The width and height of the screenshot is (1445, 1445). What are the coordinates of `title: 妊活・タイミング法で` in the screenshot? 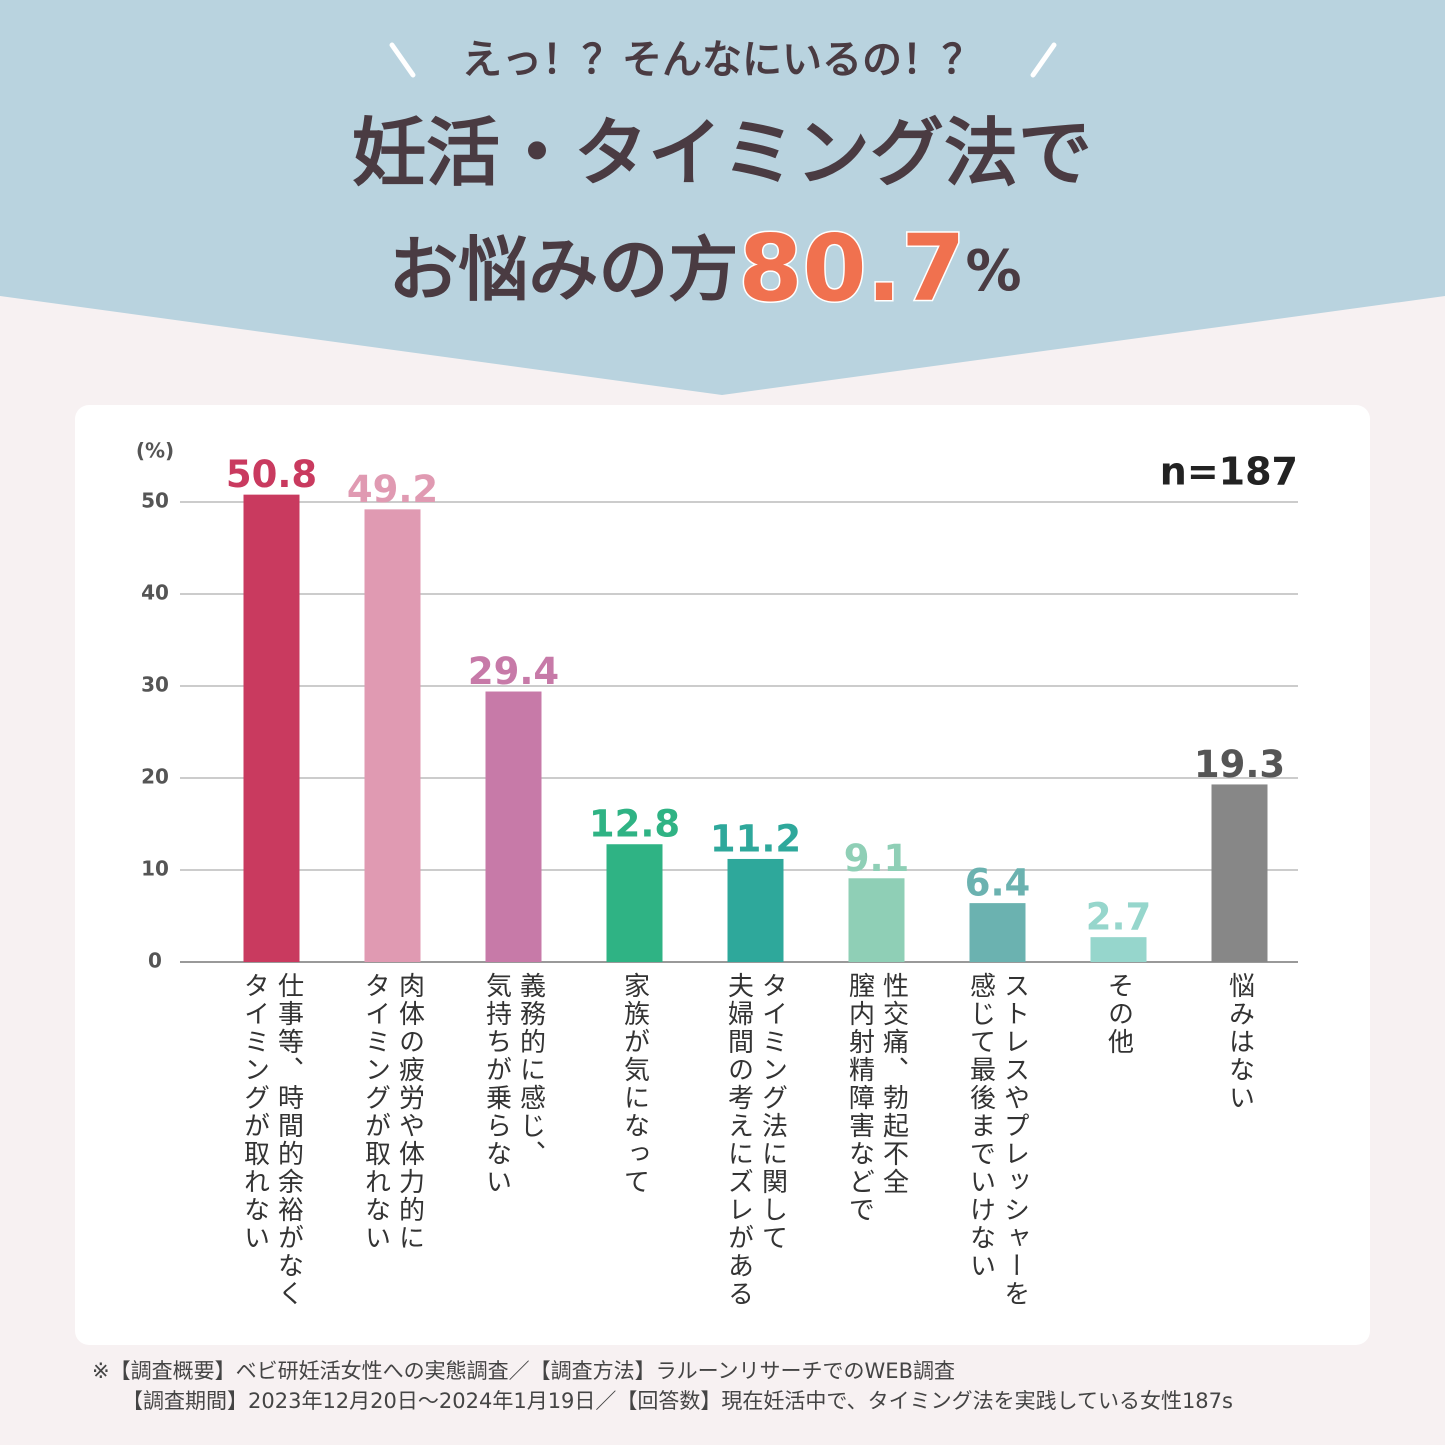 It's located at (722, 154).